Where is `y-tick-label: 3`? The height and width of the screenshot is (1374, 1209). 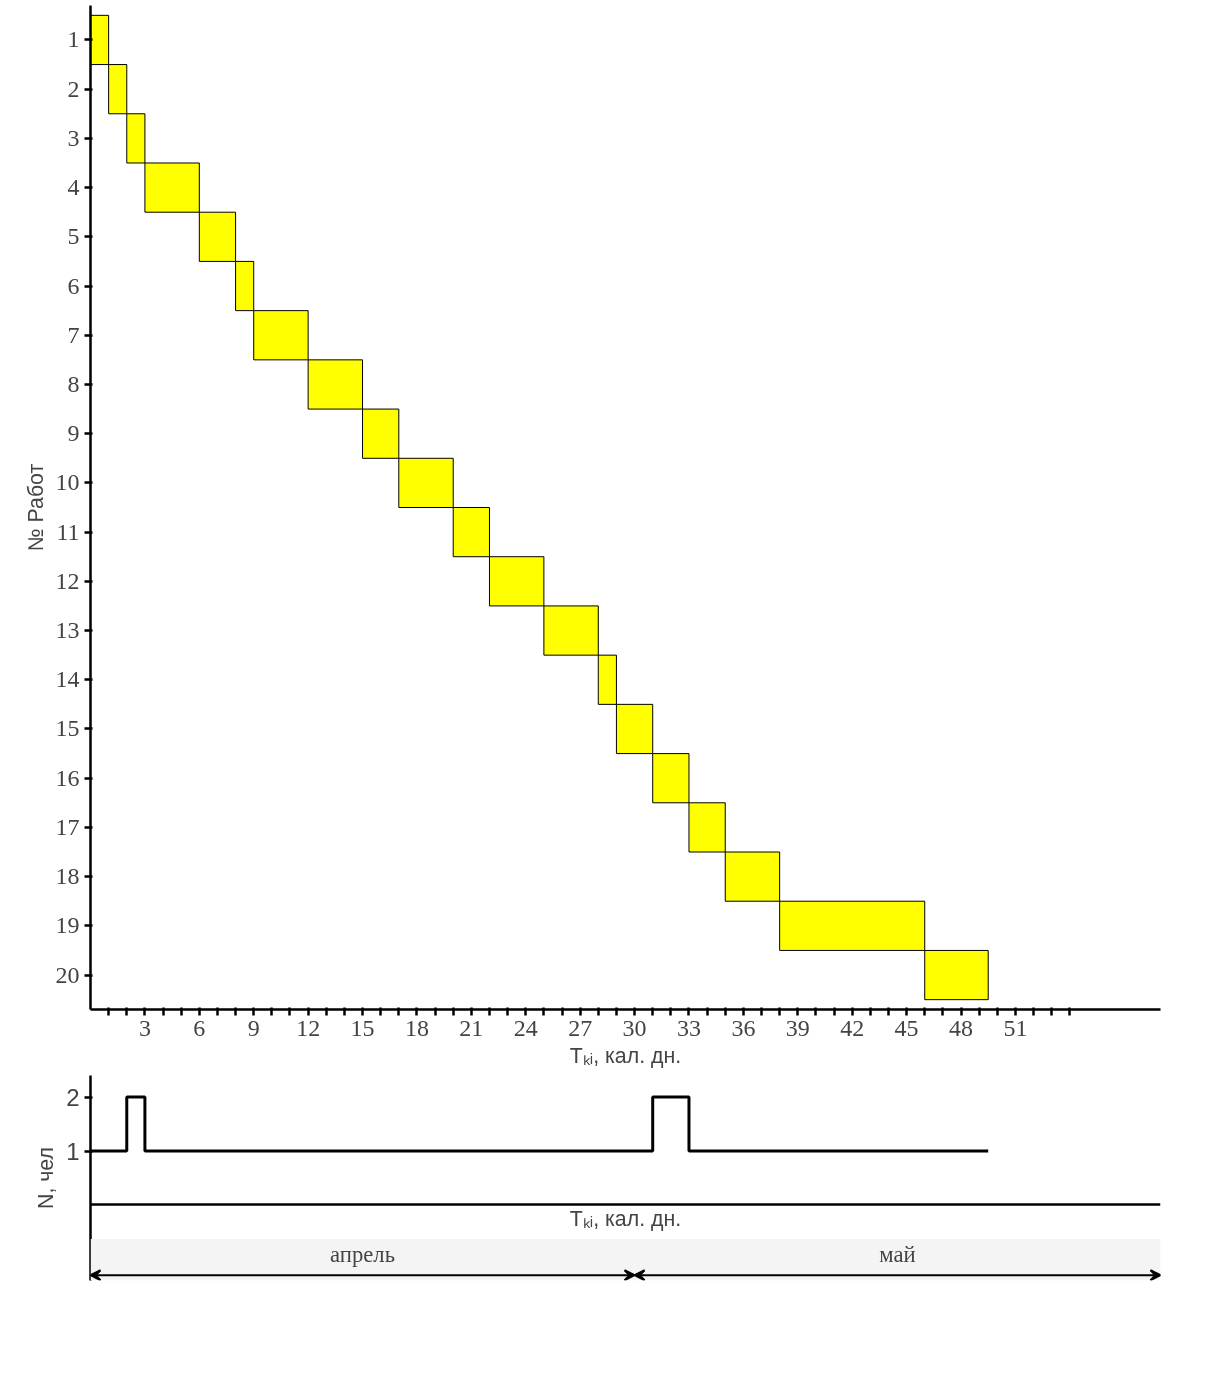
y-tick-label: 3 is located at coordinates (73, 137).